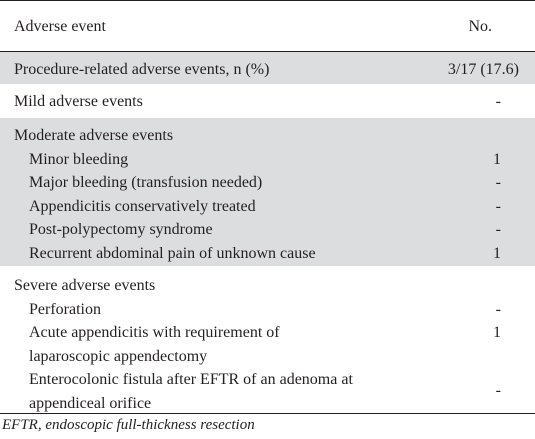 The width and height of the screenshot is (535, 439). I want to click on table-row: Major bleeding (transfusion needed) -, so click(267, 183).